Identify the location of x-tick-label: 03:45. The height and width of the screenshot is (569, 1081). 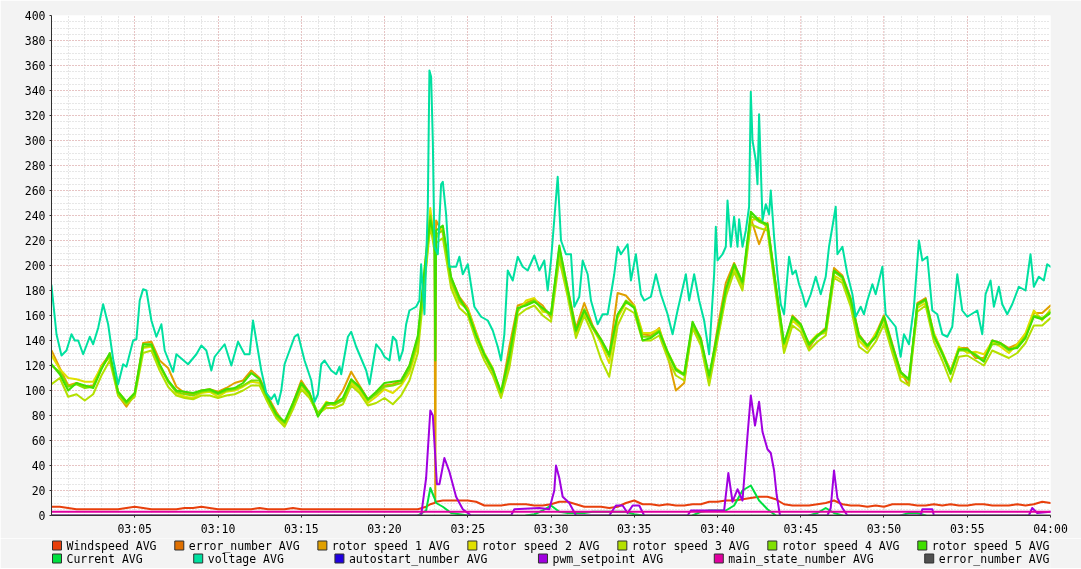
(801, 528).